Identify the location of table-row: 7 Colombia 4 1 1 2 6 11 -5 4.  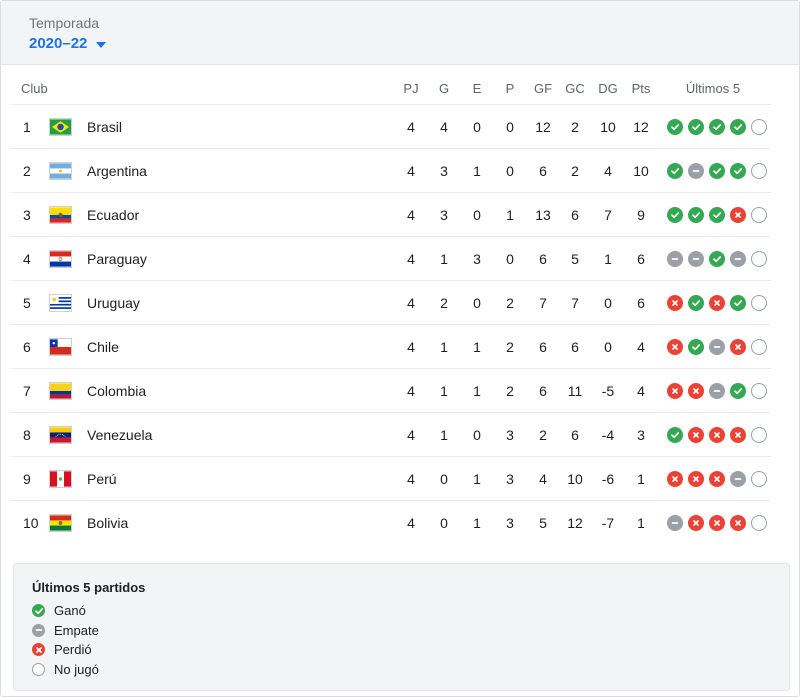
(391, 391).